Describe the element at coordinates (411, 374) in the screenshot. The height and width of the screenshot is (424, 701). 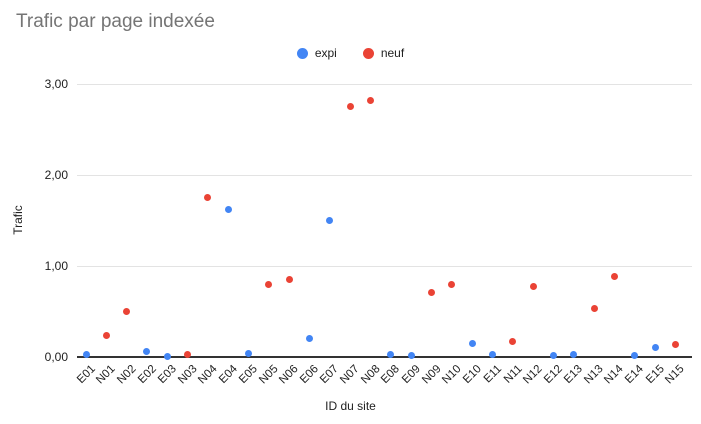
I see `x-tick-label: E09` at that location.